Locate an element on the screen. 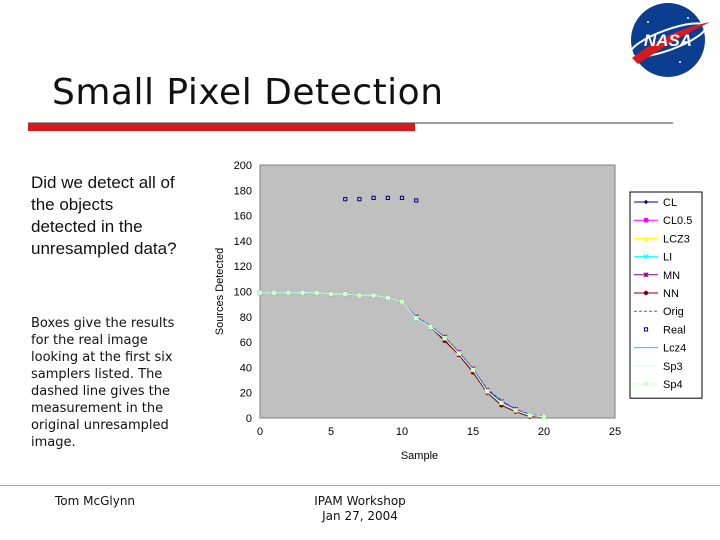 The height and width of the screenshot is (540, 720). data-point-legend-lcz3 is located at coordinates (646, 238).